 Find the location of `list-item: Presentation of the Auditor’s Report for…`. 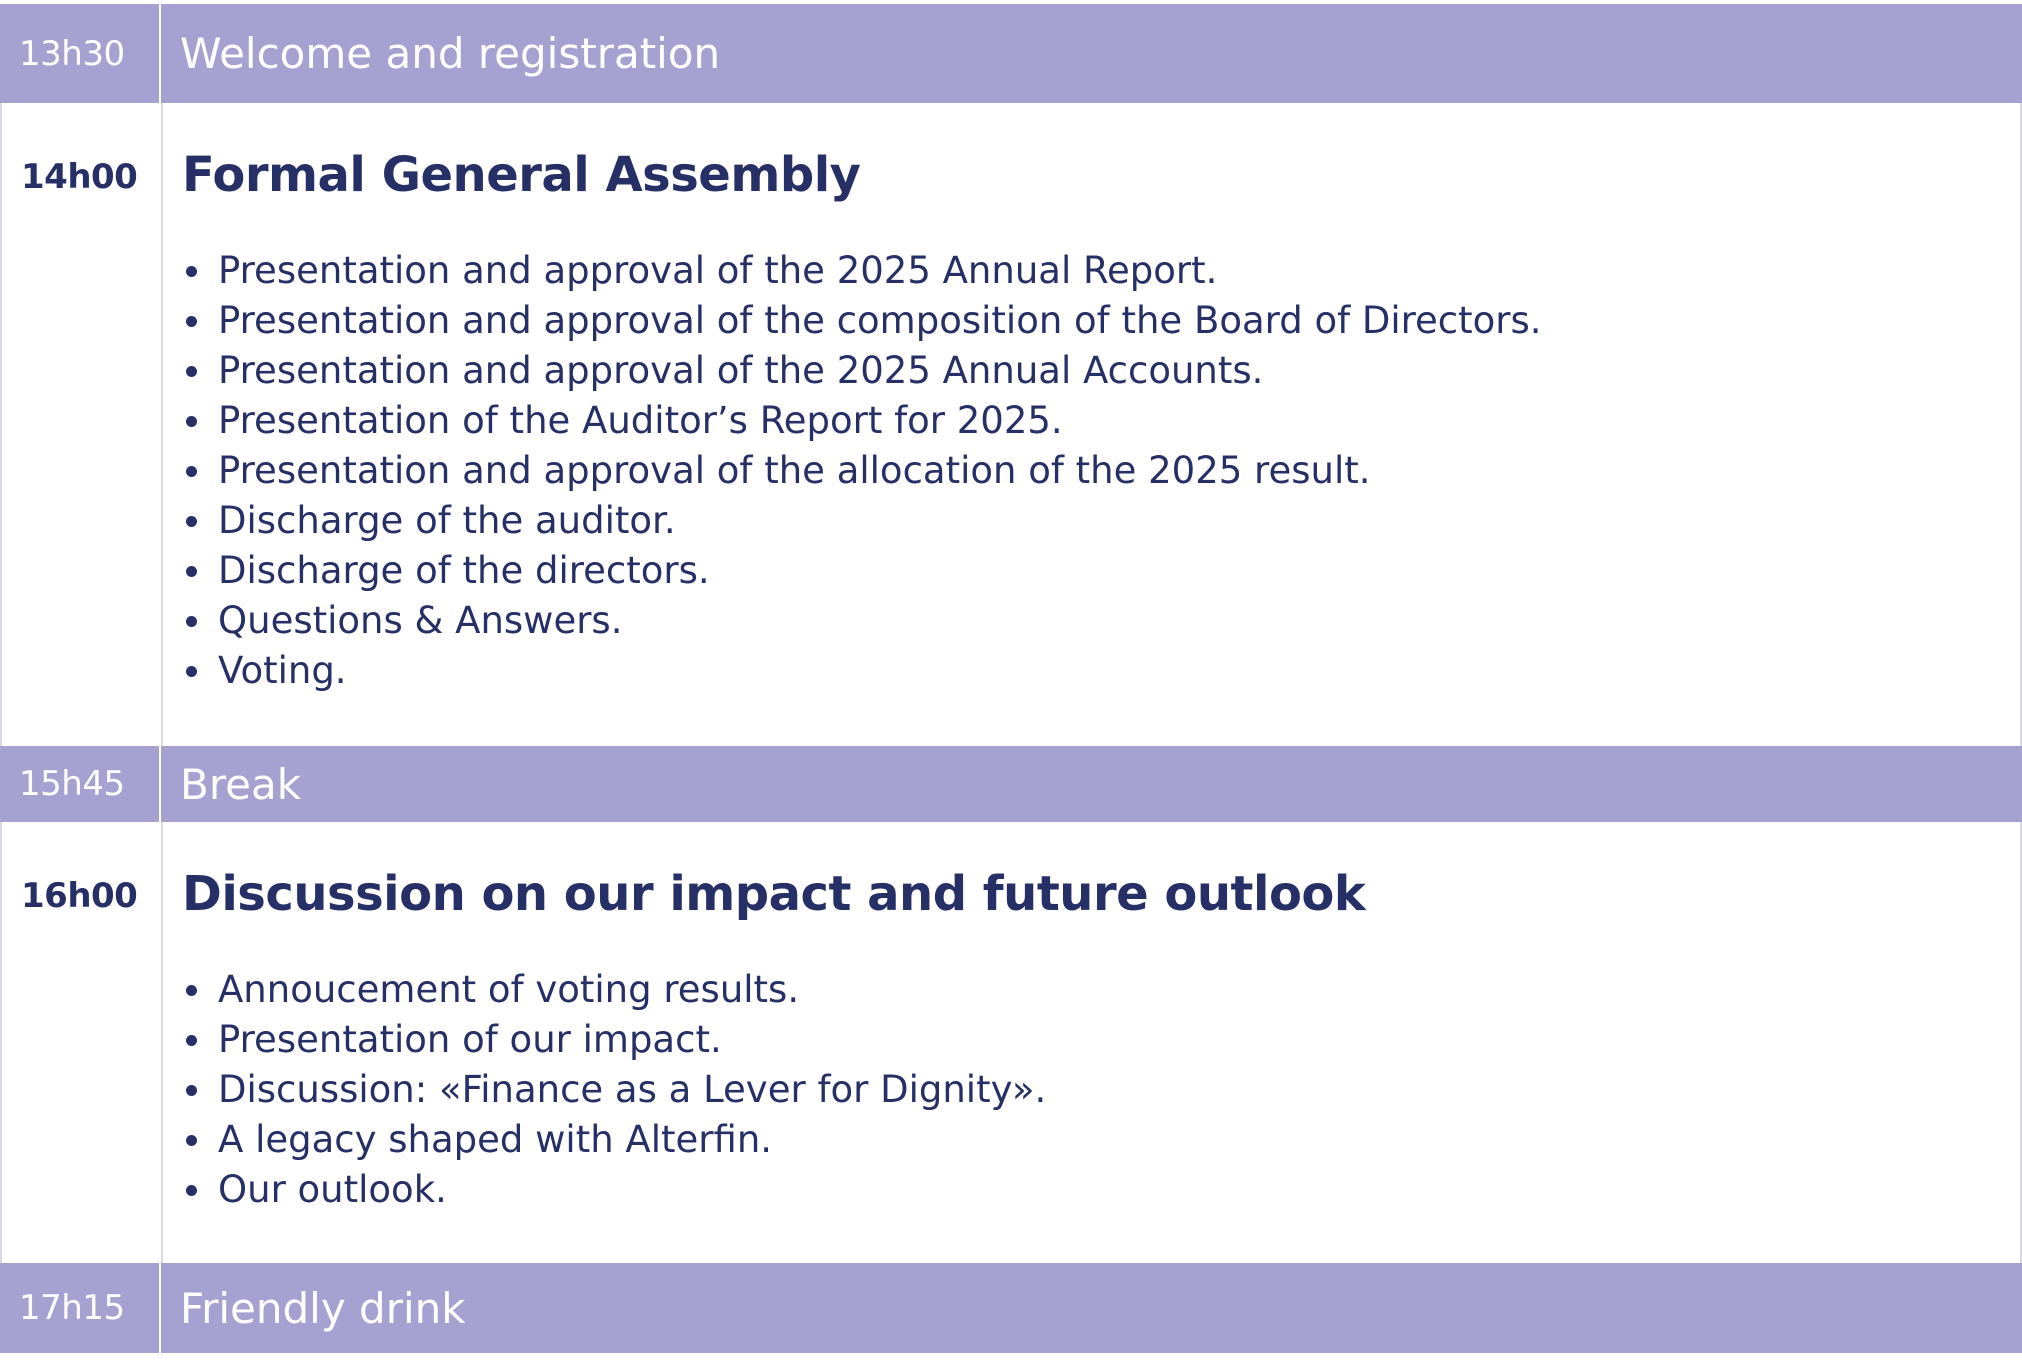

list-item: Presentation of the Auditor’s Report for… is located at coordinates (1101, 421).